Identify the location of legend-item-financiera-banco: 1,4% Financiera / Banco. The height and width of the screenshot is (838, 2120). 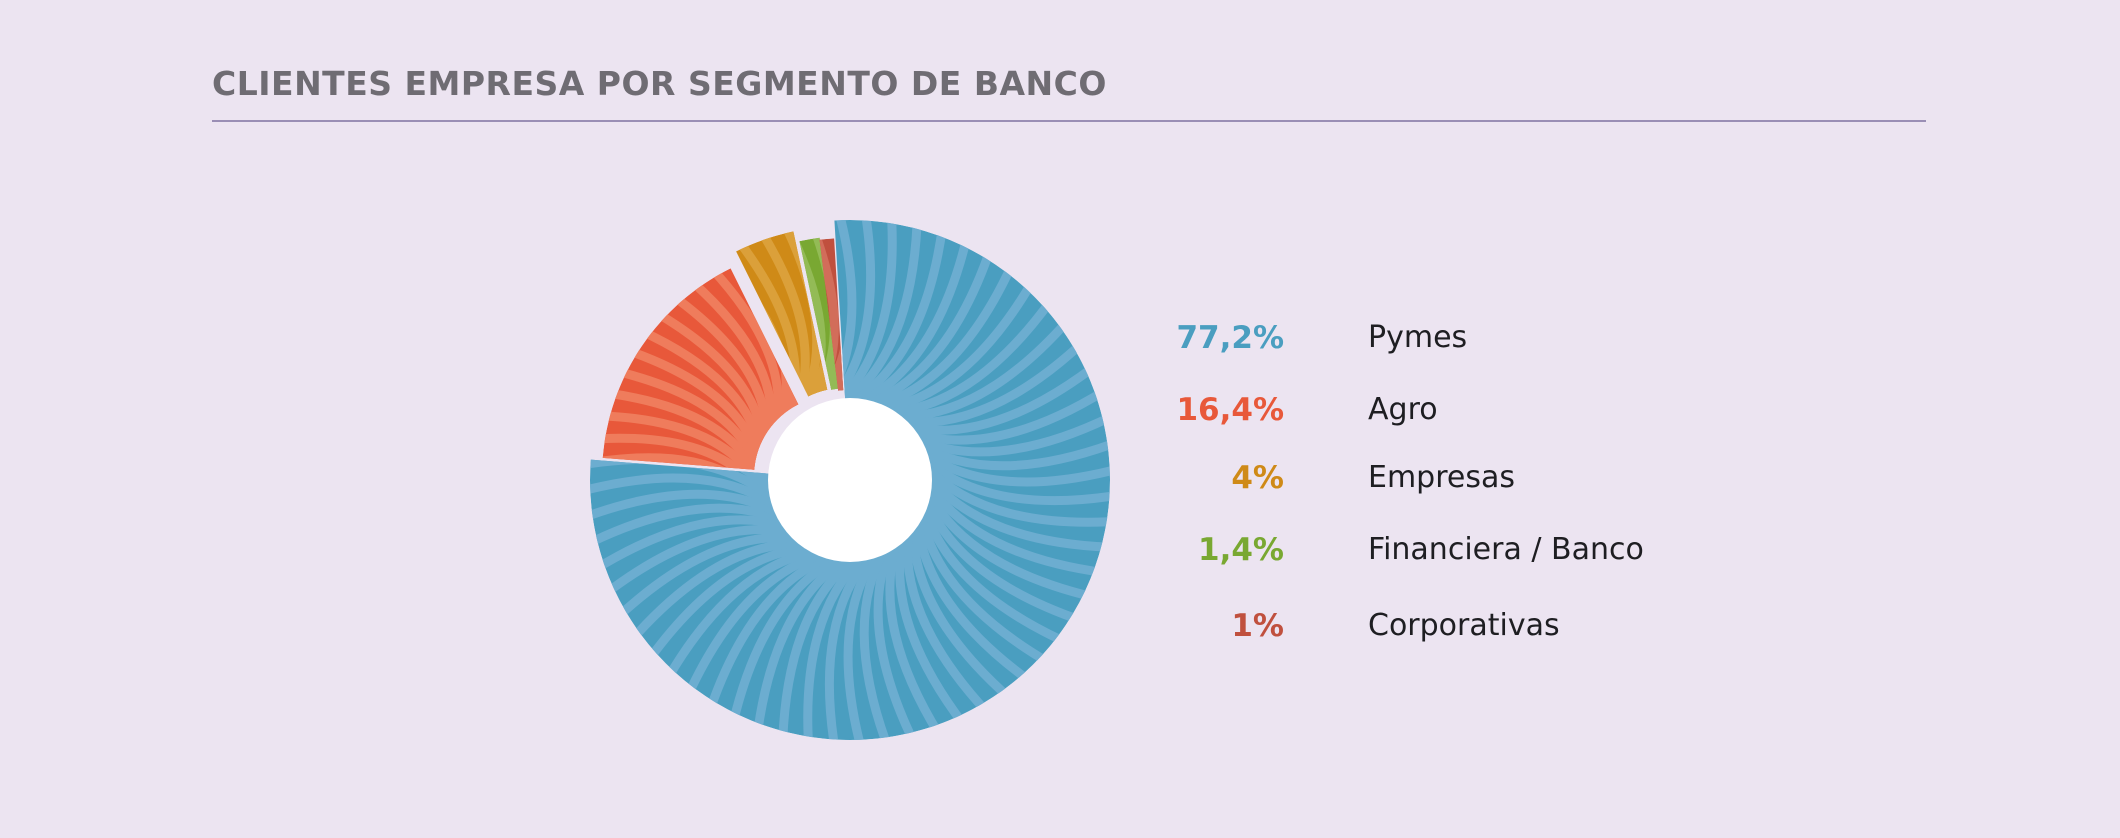
(1490, 550).